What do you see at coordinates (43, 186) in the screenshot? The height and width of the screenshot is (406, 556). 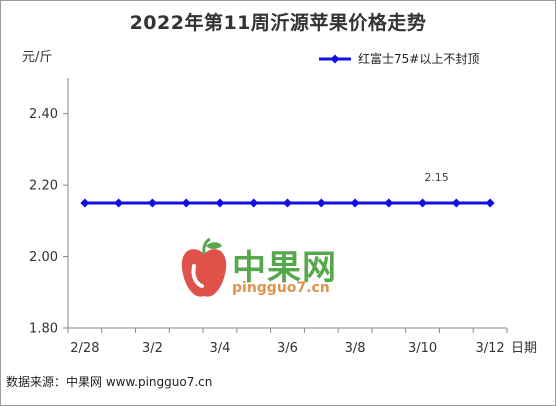 I see `y-tick-label: 2.20` at bounding box center [43, 186].